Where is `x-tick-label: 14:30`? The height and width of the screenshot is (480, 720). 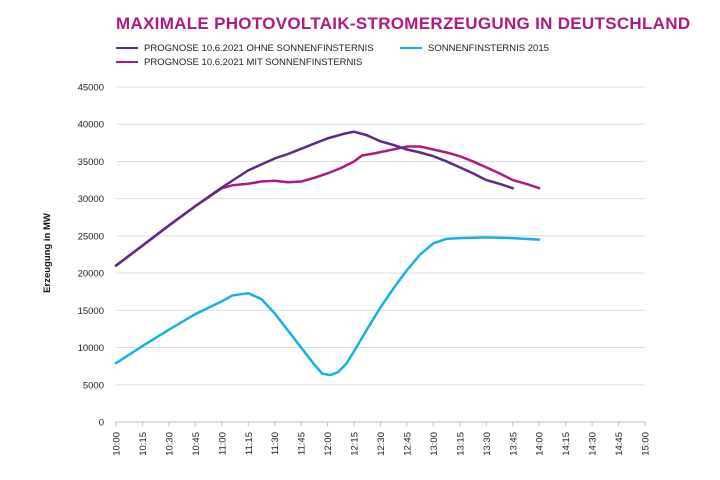 x-tick-label: 14:30 is located at coordinates (593, 444).